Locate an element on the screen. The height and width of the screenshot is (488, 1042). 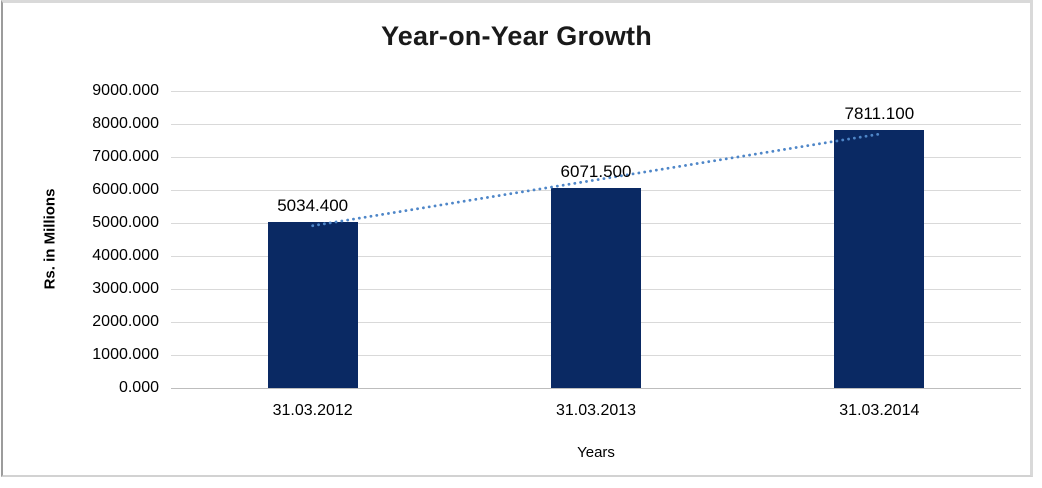
y-axis-tick-label: 2000.000 is located at coordinates (125, 321).